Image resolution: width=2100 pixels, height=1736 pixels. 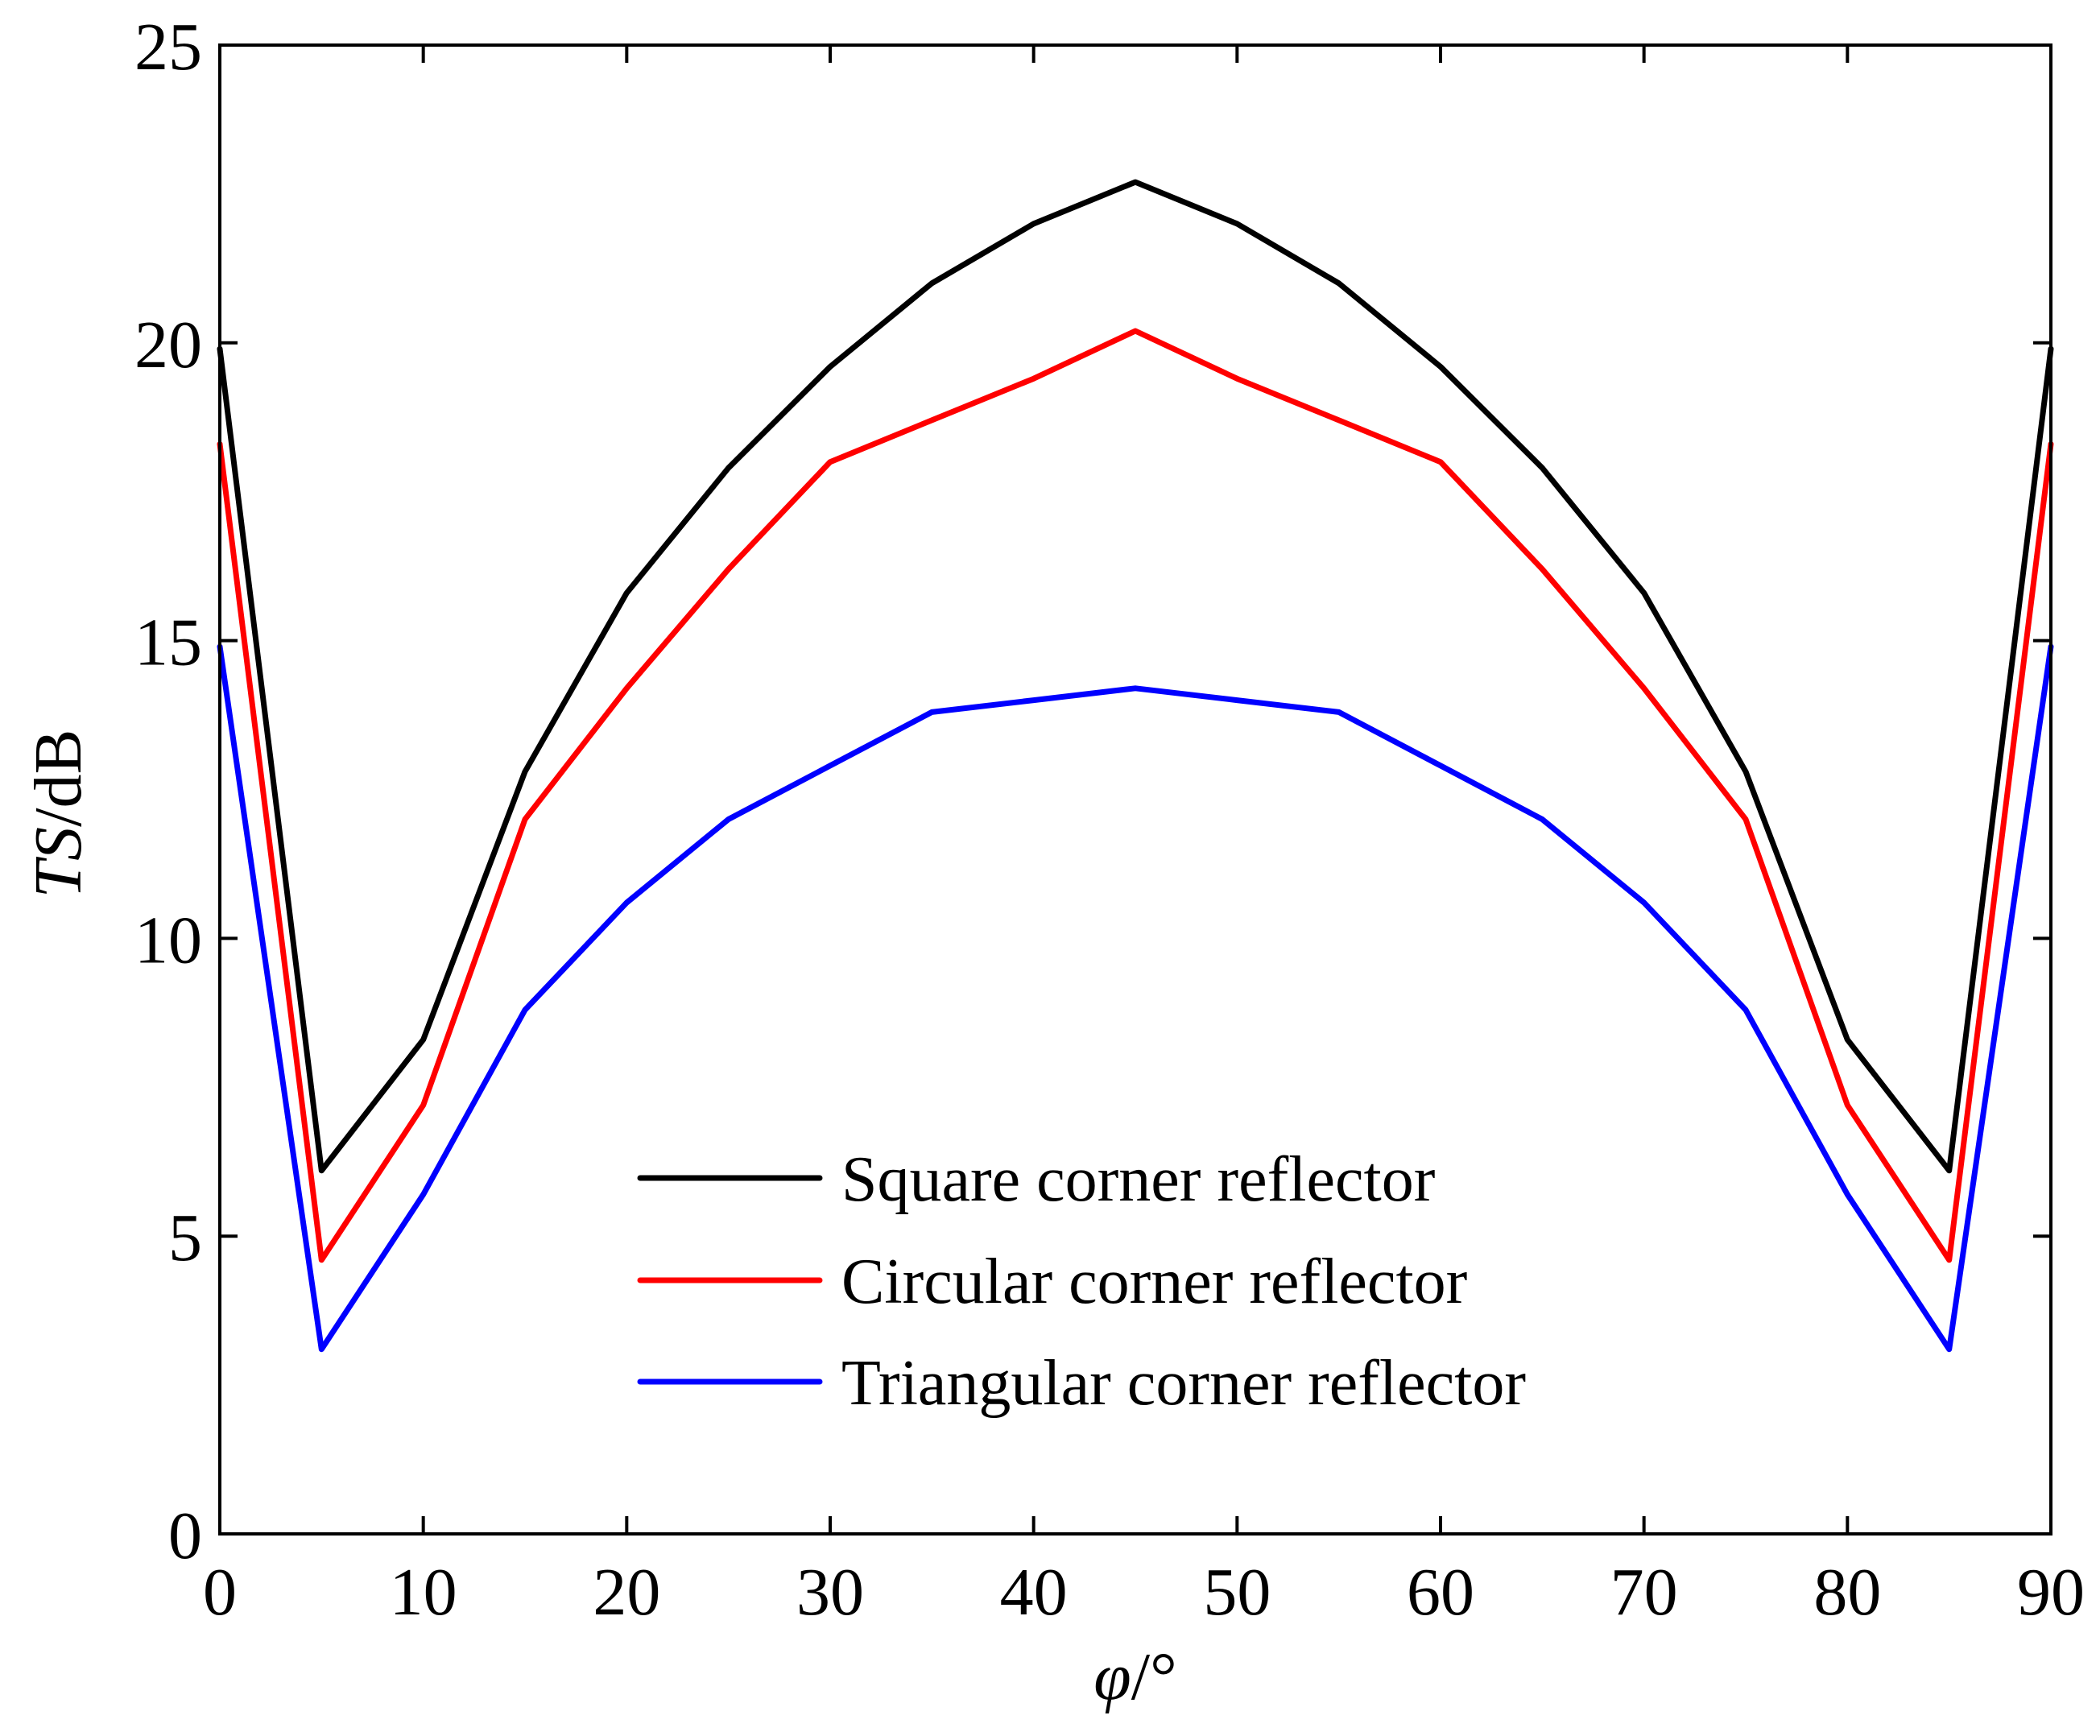 What do you see at coordinates (1034, 1592) in the screenshot?
I see `x-tick-label: 40` at bounding box center [1034, 1592].